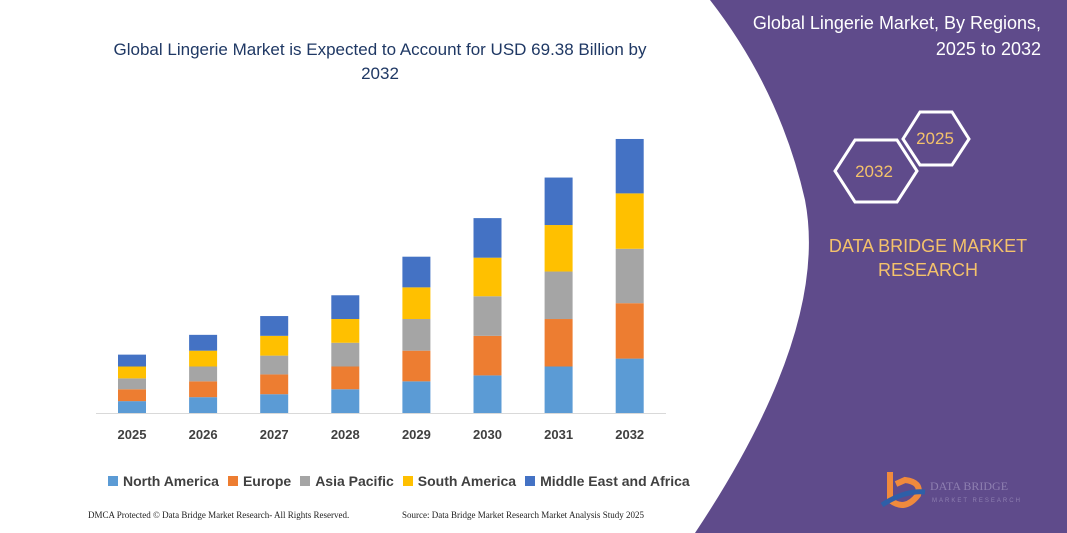 The width and height of the screenshot is (1067, 533). What do you see at coordinates (416, 397) in the screenshot?
I see `bar-segment-2029-north-america` at bounding box center [416, 397].